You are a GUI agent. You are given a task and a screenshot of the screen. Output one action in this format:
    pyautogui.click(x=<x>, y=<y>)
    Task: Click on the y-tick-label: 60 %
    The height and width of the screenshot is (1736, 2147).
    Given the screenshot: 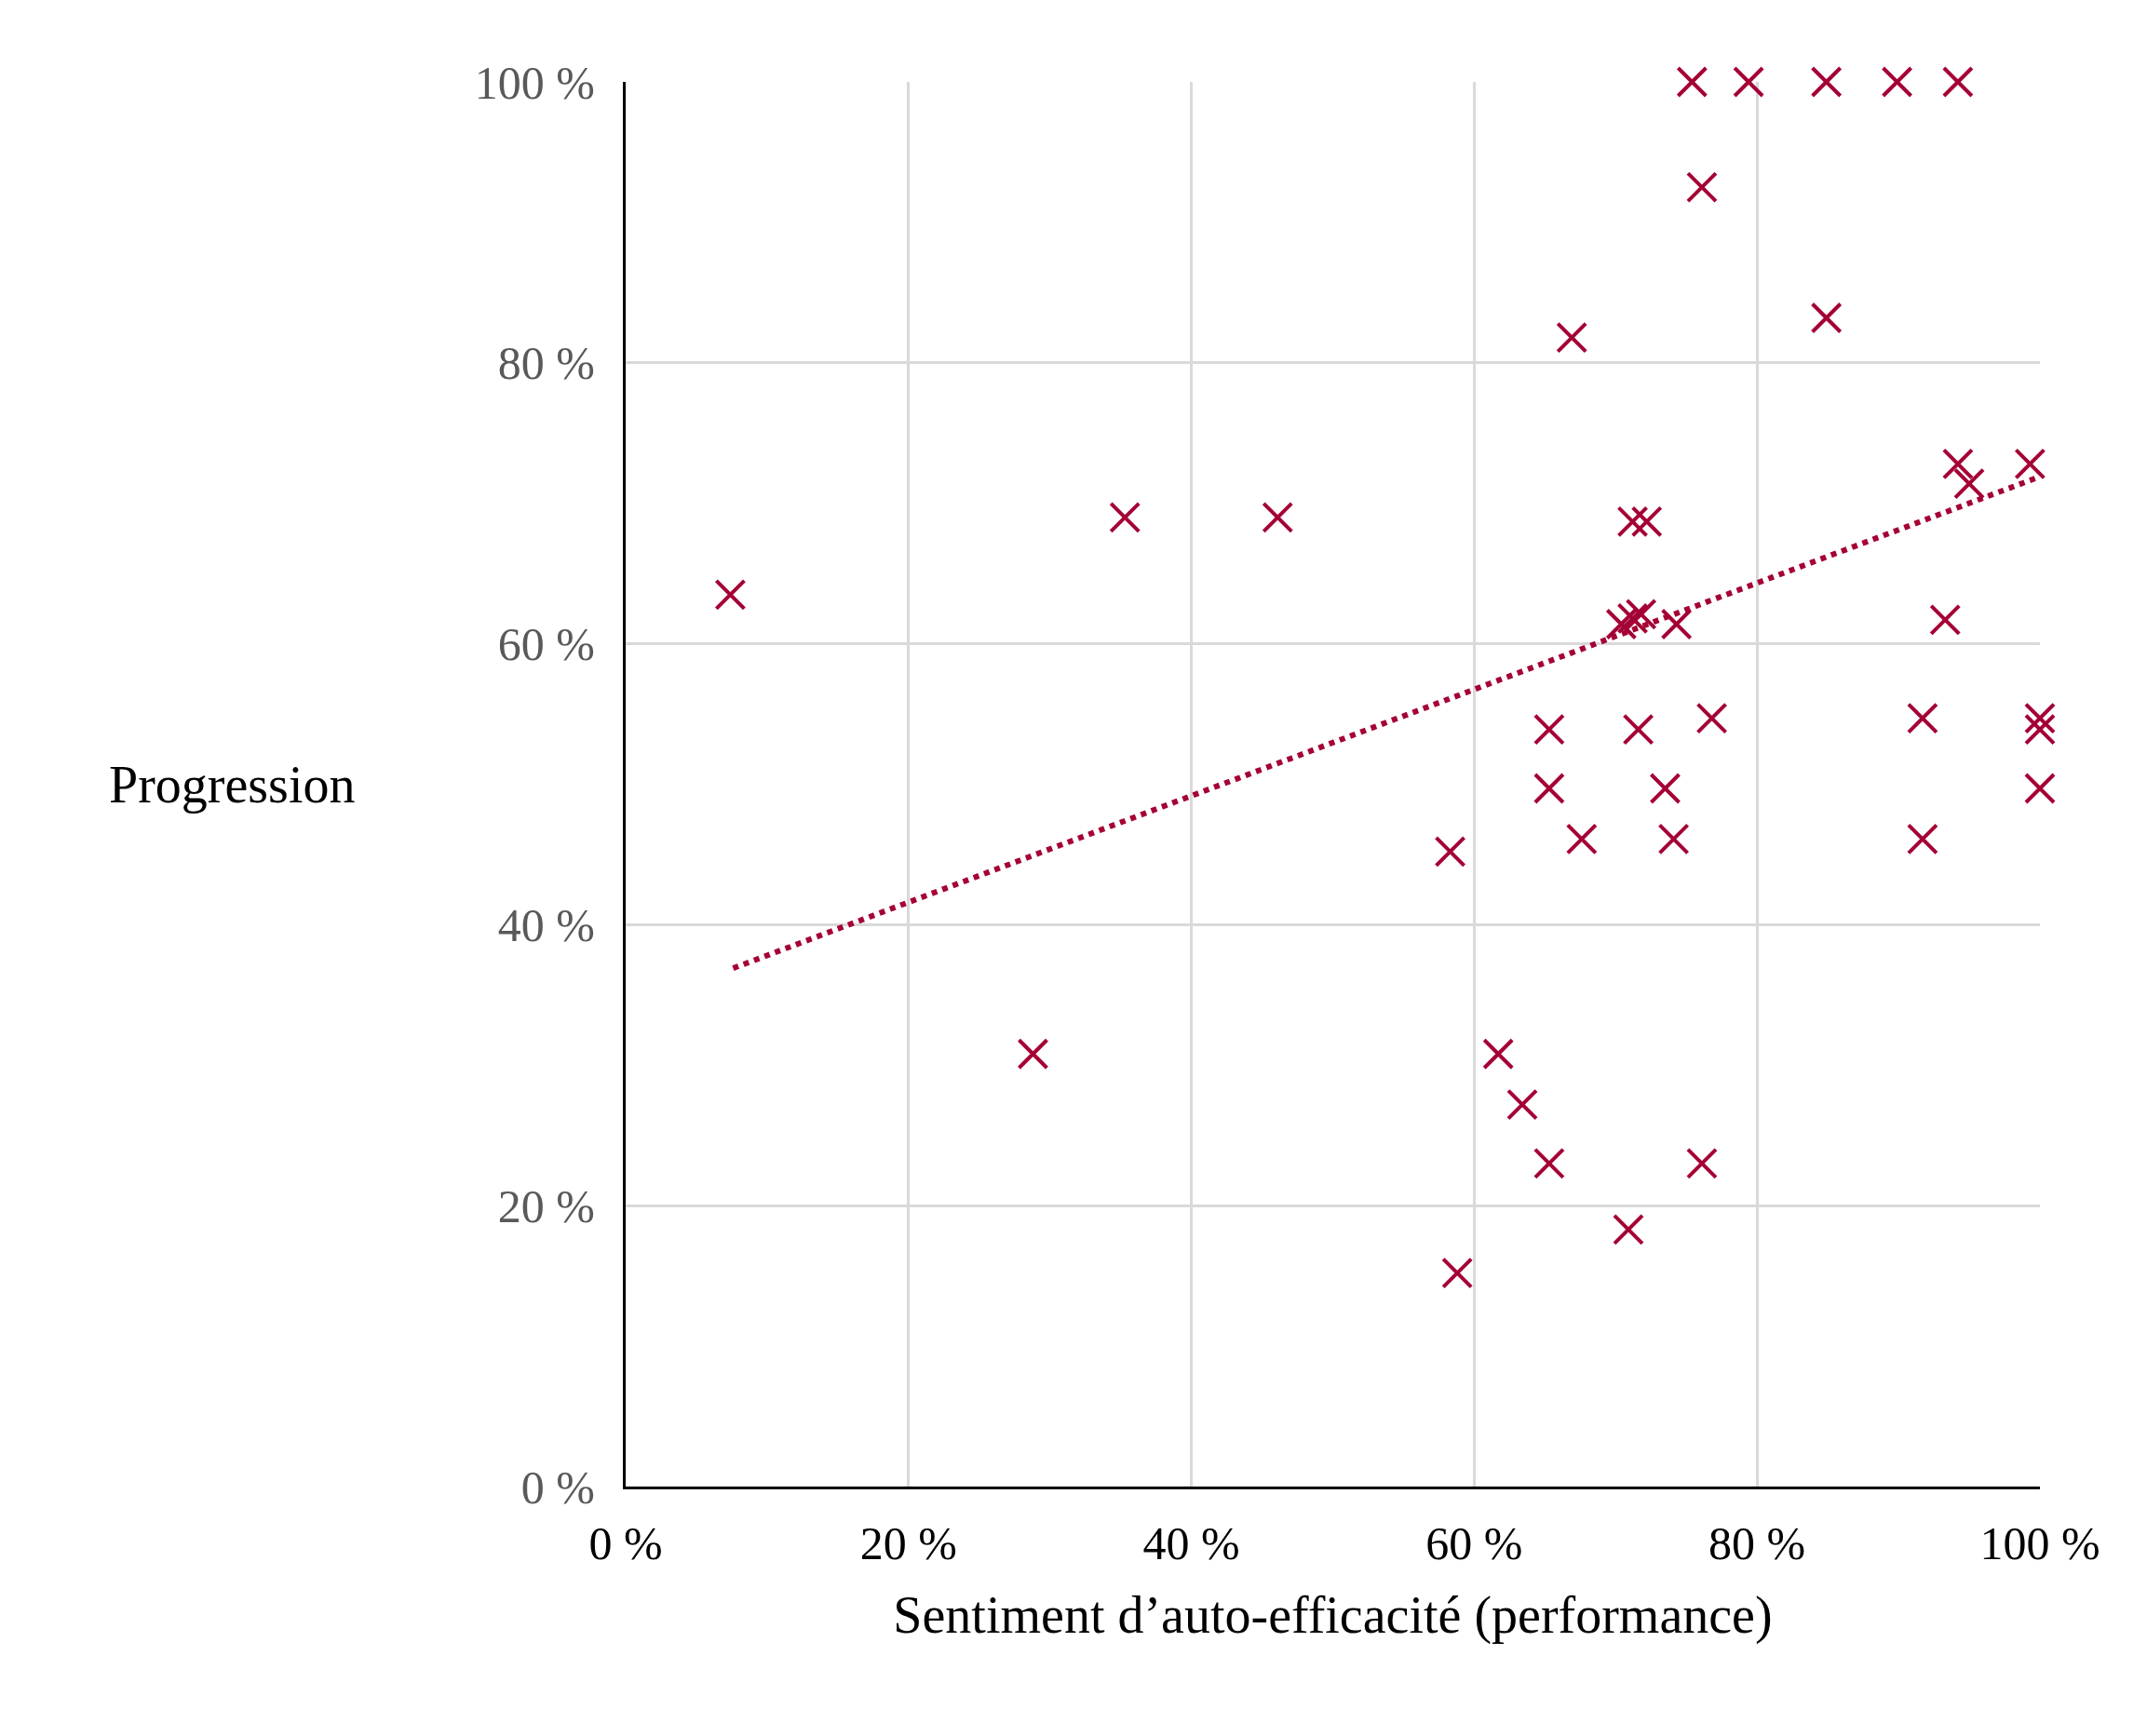 What is the action you would take?
    pyautogui.click(x=546, y=645)
    